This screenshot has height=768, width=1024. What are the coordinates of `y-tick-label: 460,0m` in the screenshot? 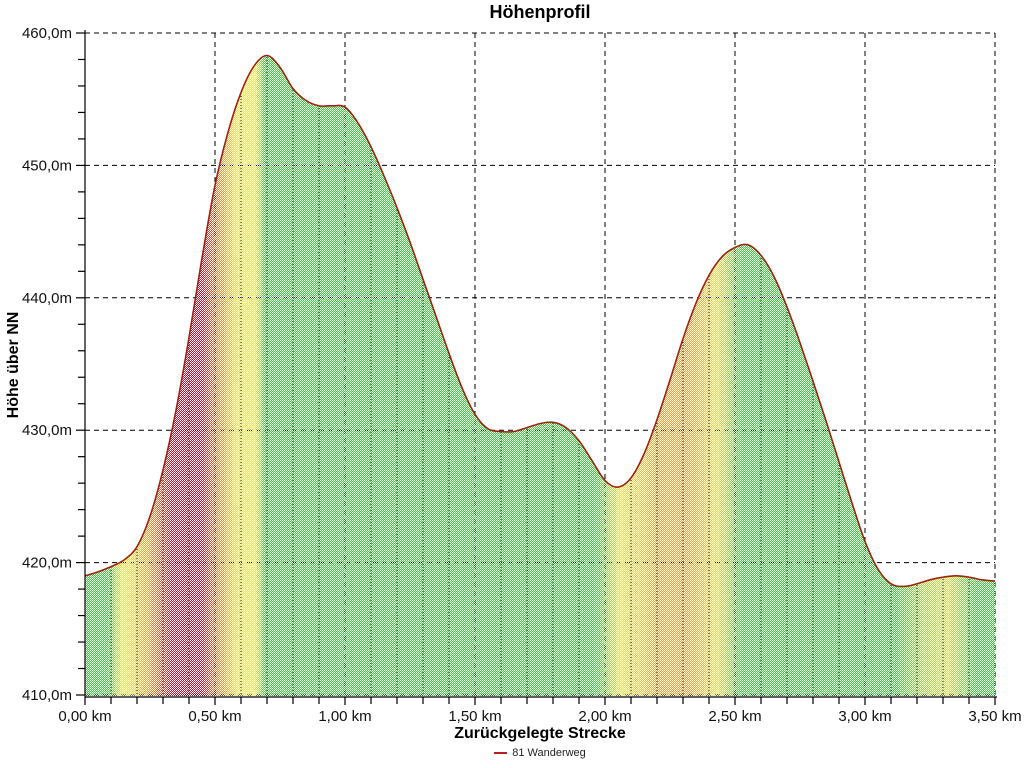 It's located at (47, 33).